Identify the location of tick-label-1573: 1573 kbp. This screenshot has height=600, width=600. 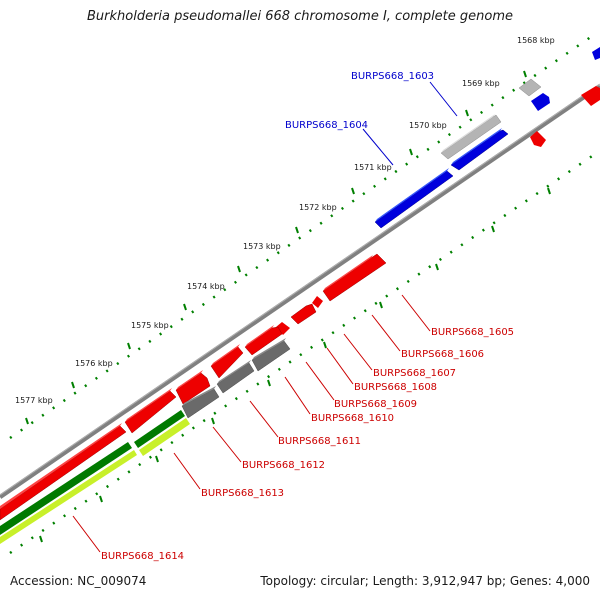
(262, 246).